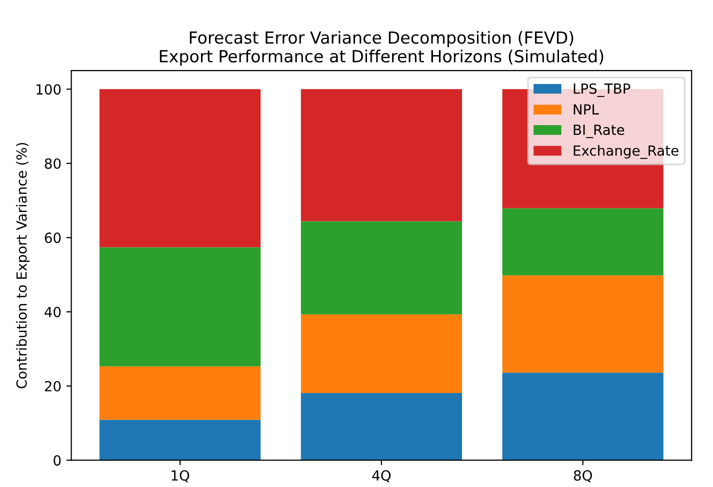 The height and width of the screenshot is (487, 713). Describe the element at coordinates (52, 386) in the screenshot. I see `y-tick-label: 20` at that location.